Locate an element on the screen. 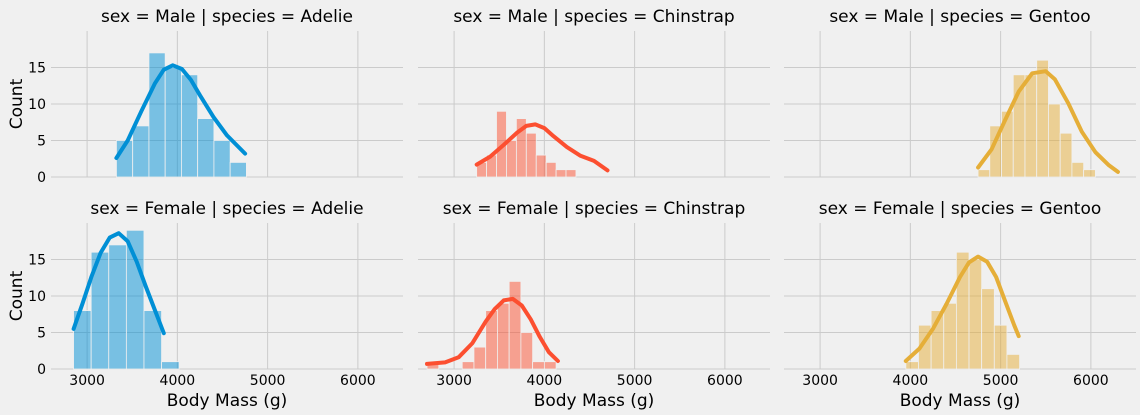 The width and height of the screenshot is (1140, 415). panel-title: sex = Male | species = Adelie is located at coordinates (227, 17).